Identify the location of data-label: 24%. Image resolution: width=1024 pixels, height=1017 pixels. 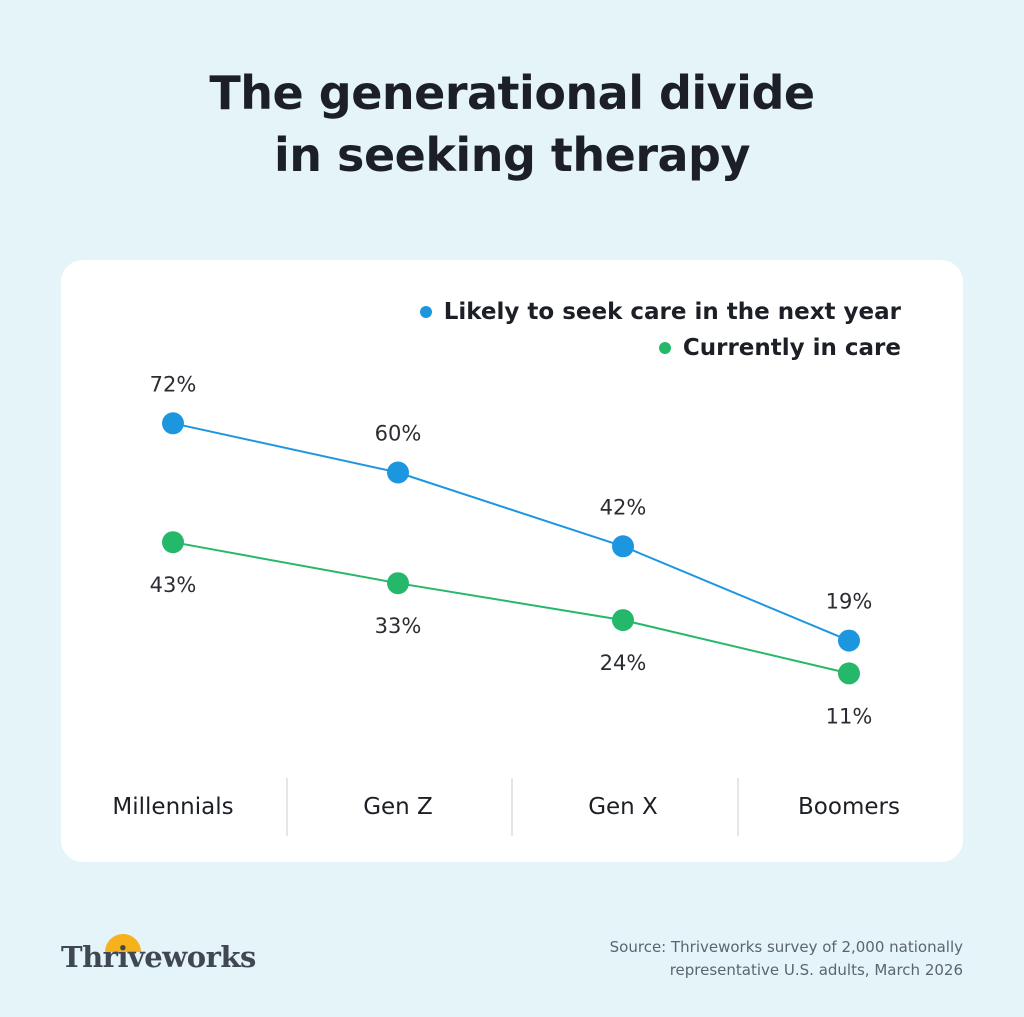
(623, 663).